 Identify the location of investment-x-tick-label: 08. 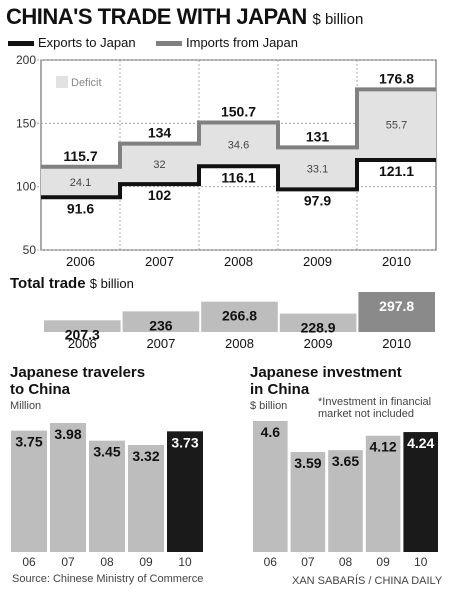
(346, 562).